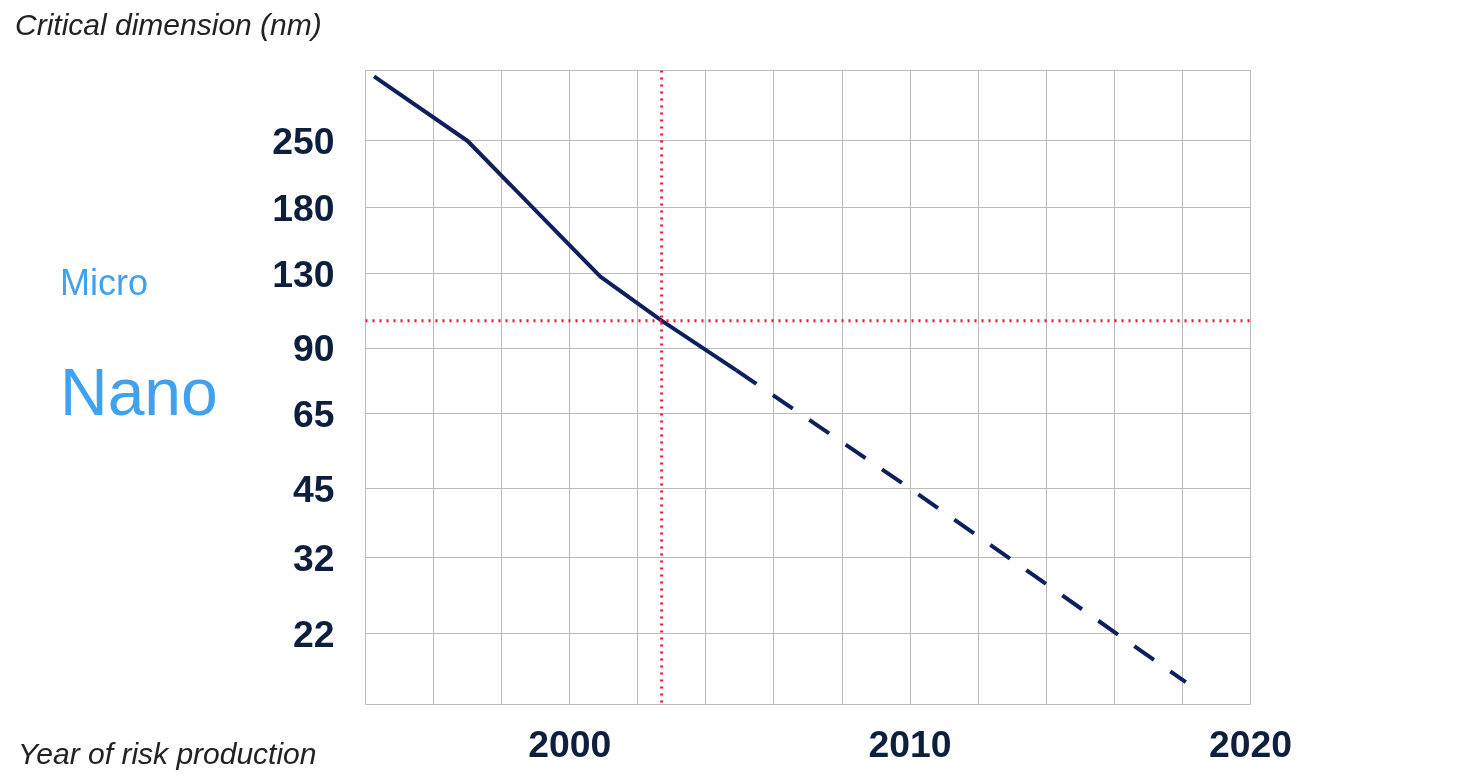  I want to click on y-axis-title: Critical dimension (nm), so click(168, 25).